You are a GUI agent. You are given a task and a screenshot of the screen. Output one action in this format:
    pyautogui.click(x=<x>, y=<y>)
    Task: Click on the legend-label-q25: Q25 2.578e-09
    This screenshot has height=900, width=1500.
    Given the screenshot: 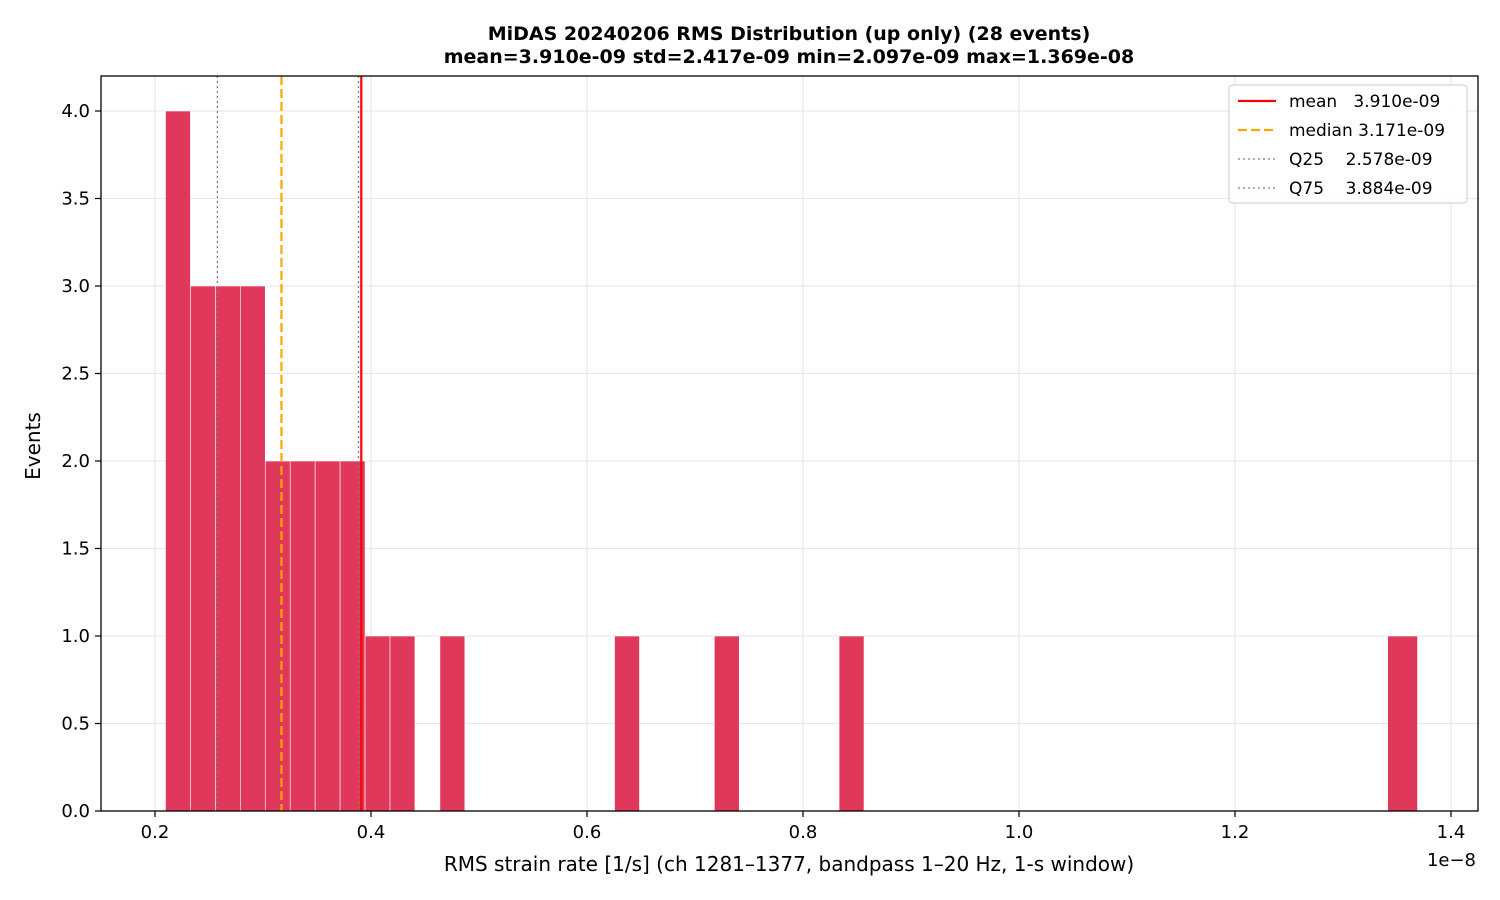 What is the action you would take?
    pyautogui.click(x=1361, y=160)
    